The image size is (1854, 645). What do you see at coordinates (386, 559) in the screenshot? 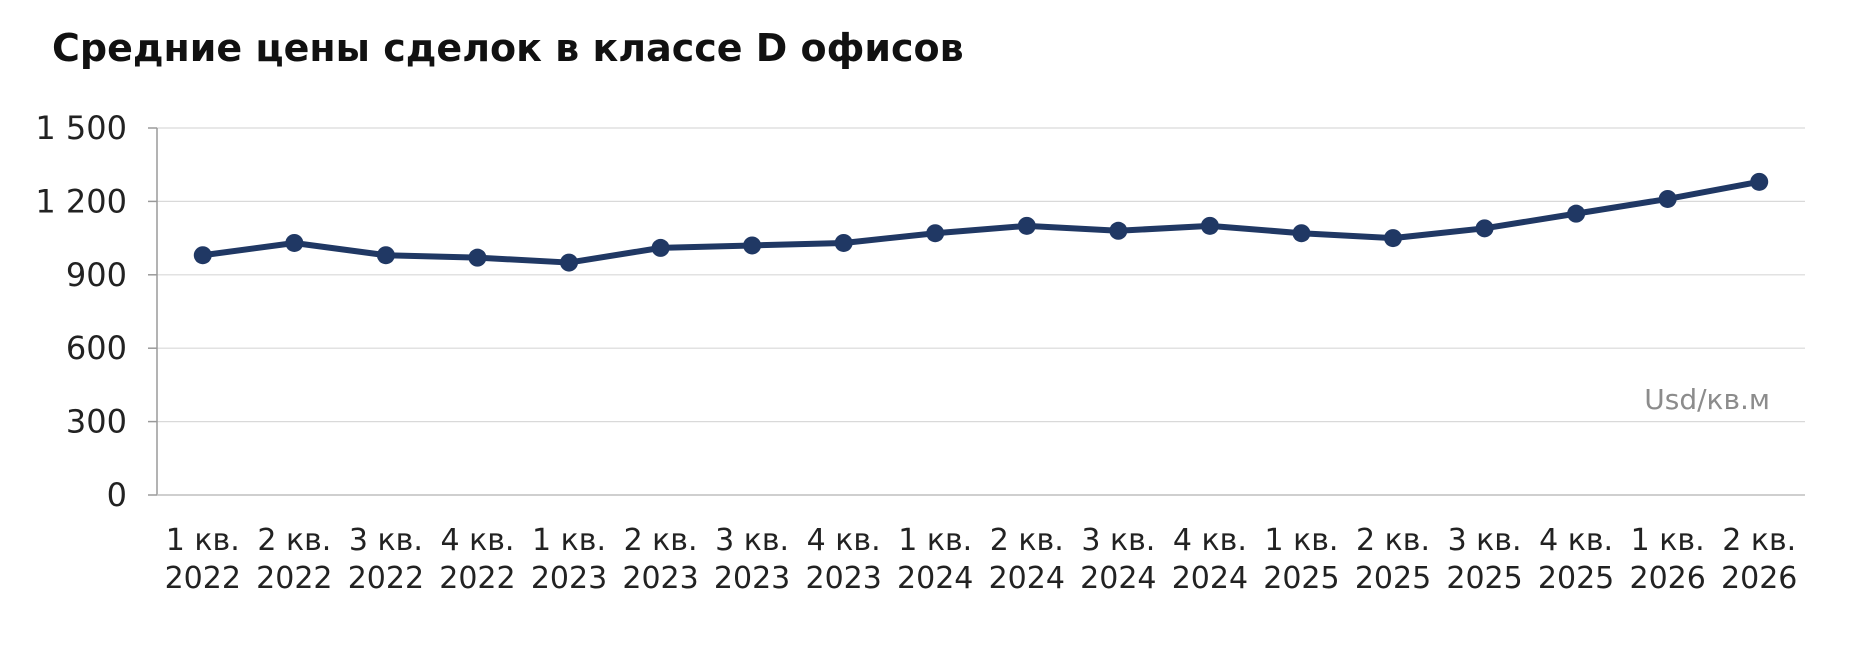
I see `x-tick-label: 3 кв. 2022` at bounding box center [386, 559].